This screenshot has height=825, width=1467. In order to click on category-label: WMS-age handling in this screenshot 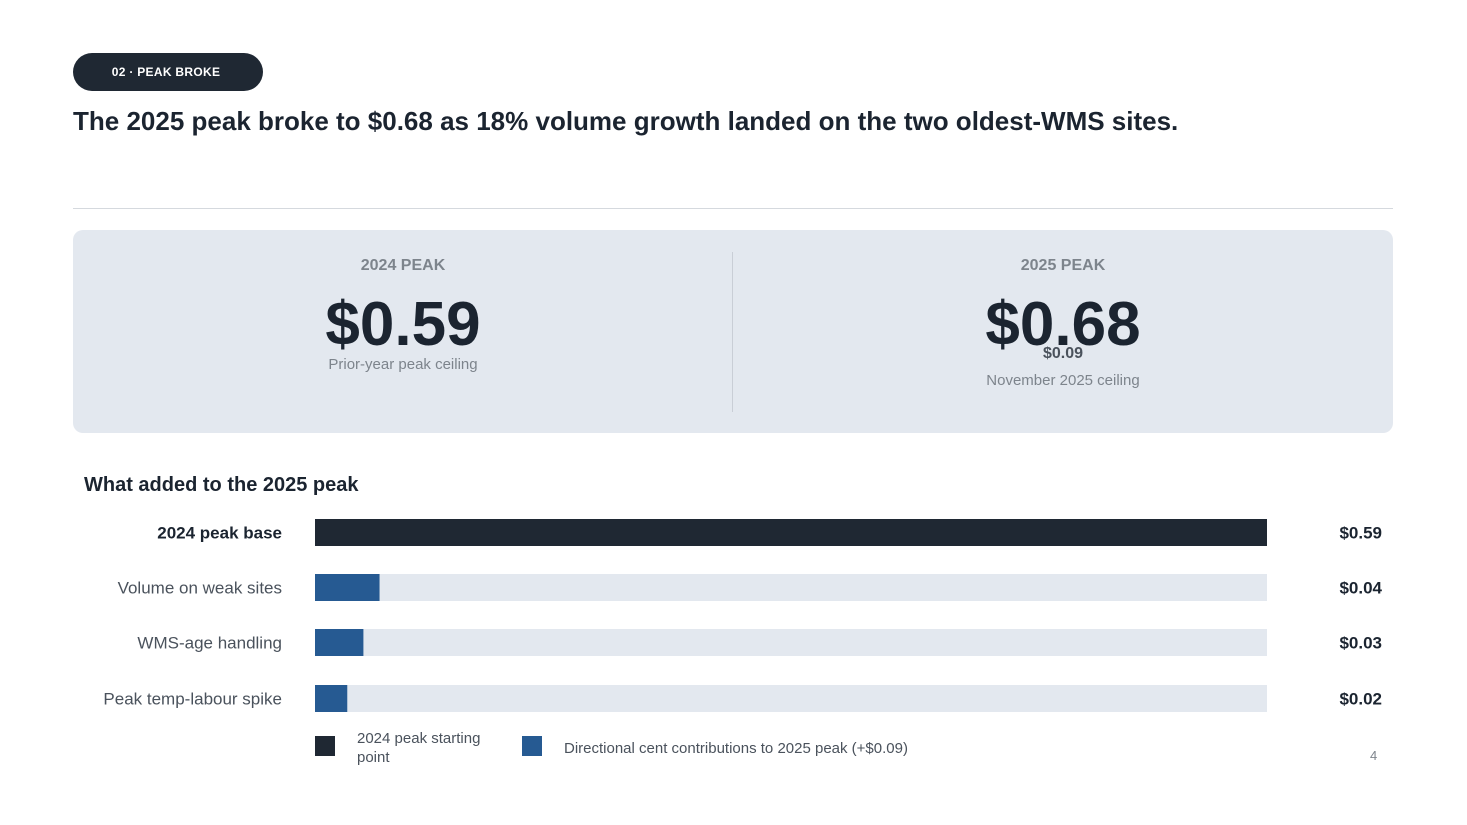, I will do `click(209, 643)`.